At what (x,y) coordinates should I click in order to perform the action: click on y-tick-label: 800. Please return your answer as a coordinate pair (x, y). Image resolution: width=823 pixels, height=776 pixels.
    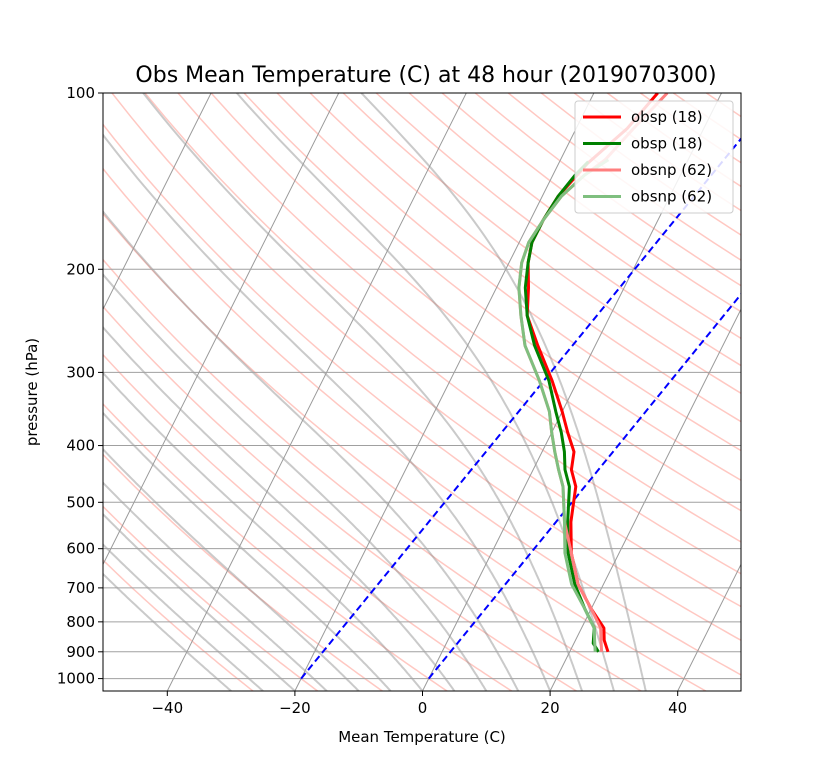
    Looking at the image, I should click on (80, 622).